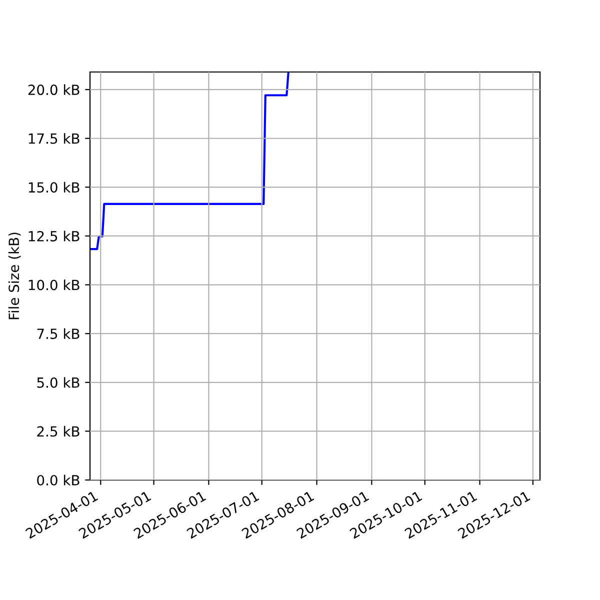  What do you see at coordinates (54, 285) in the screenshot?
I see `y-tick-label: 10.0 kB` at bounding box center [54, 285].